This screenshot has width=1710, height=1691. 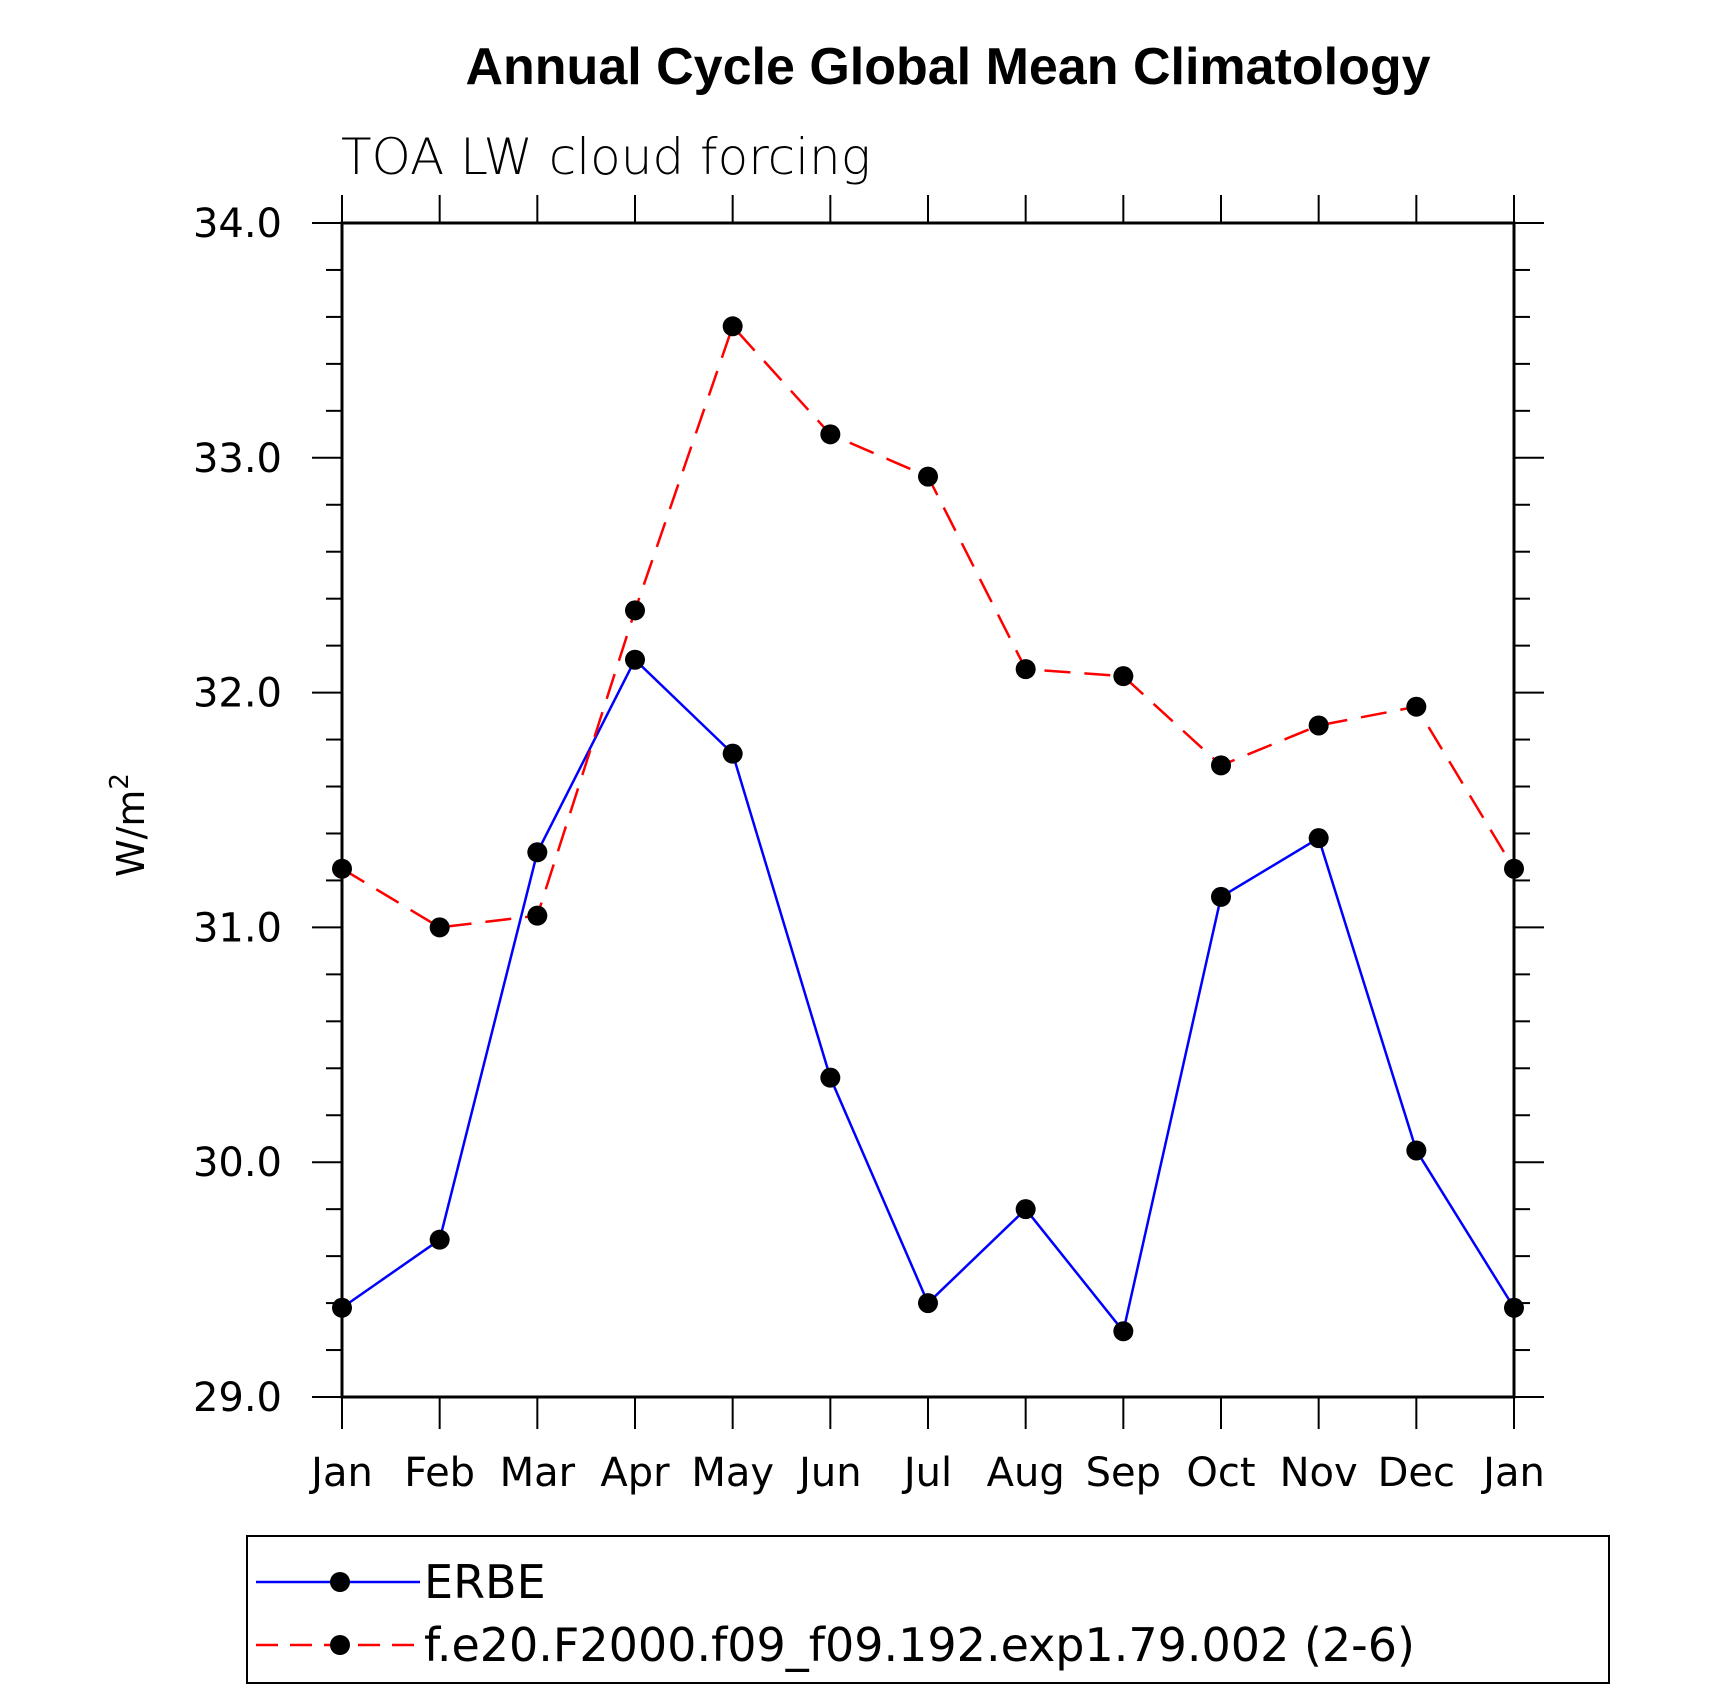 I want to click on legend-box, so click(x=928, y=1609).